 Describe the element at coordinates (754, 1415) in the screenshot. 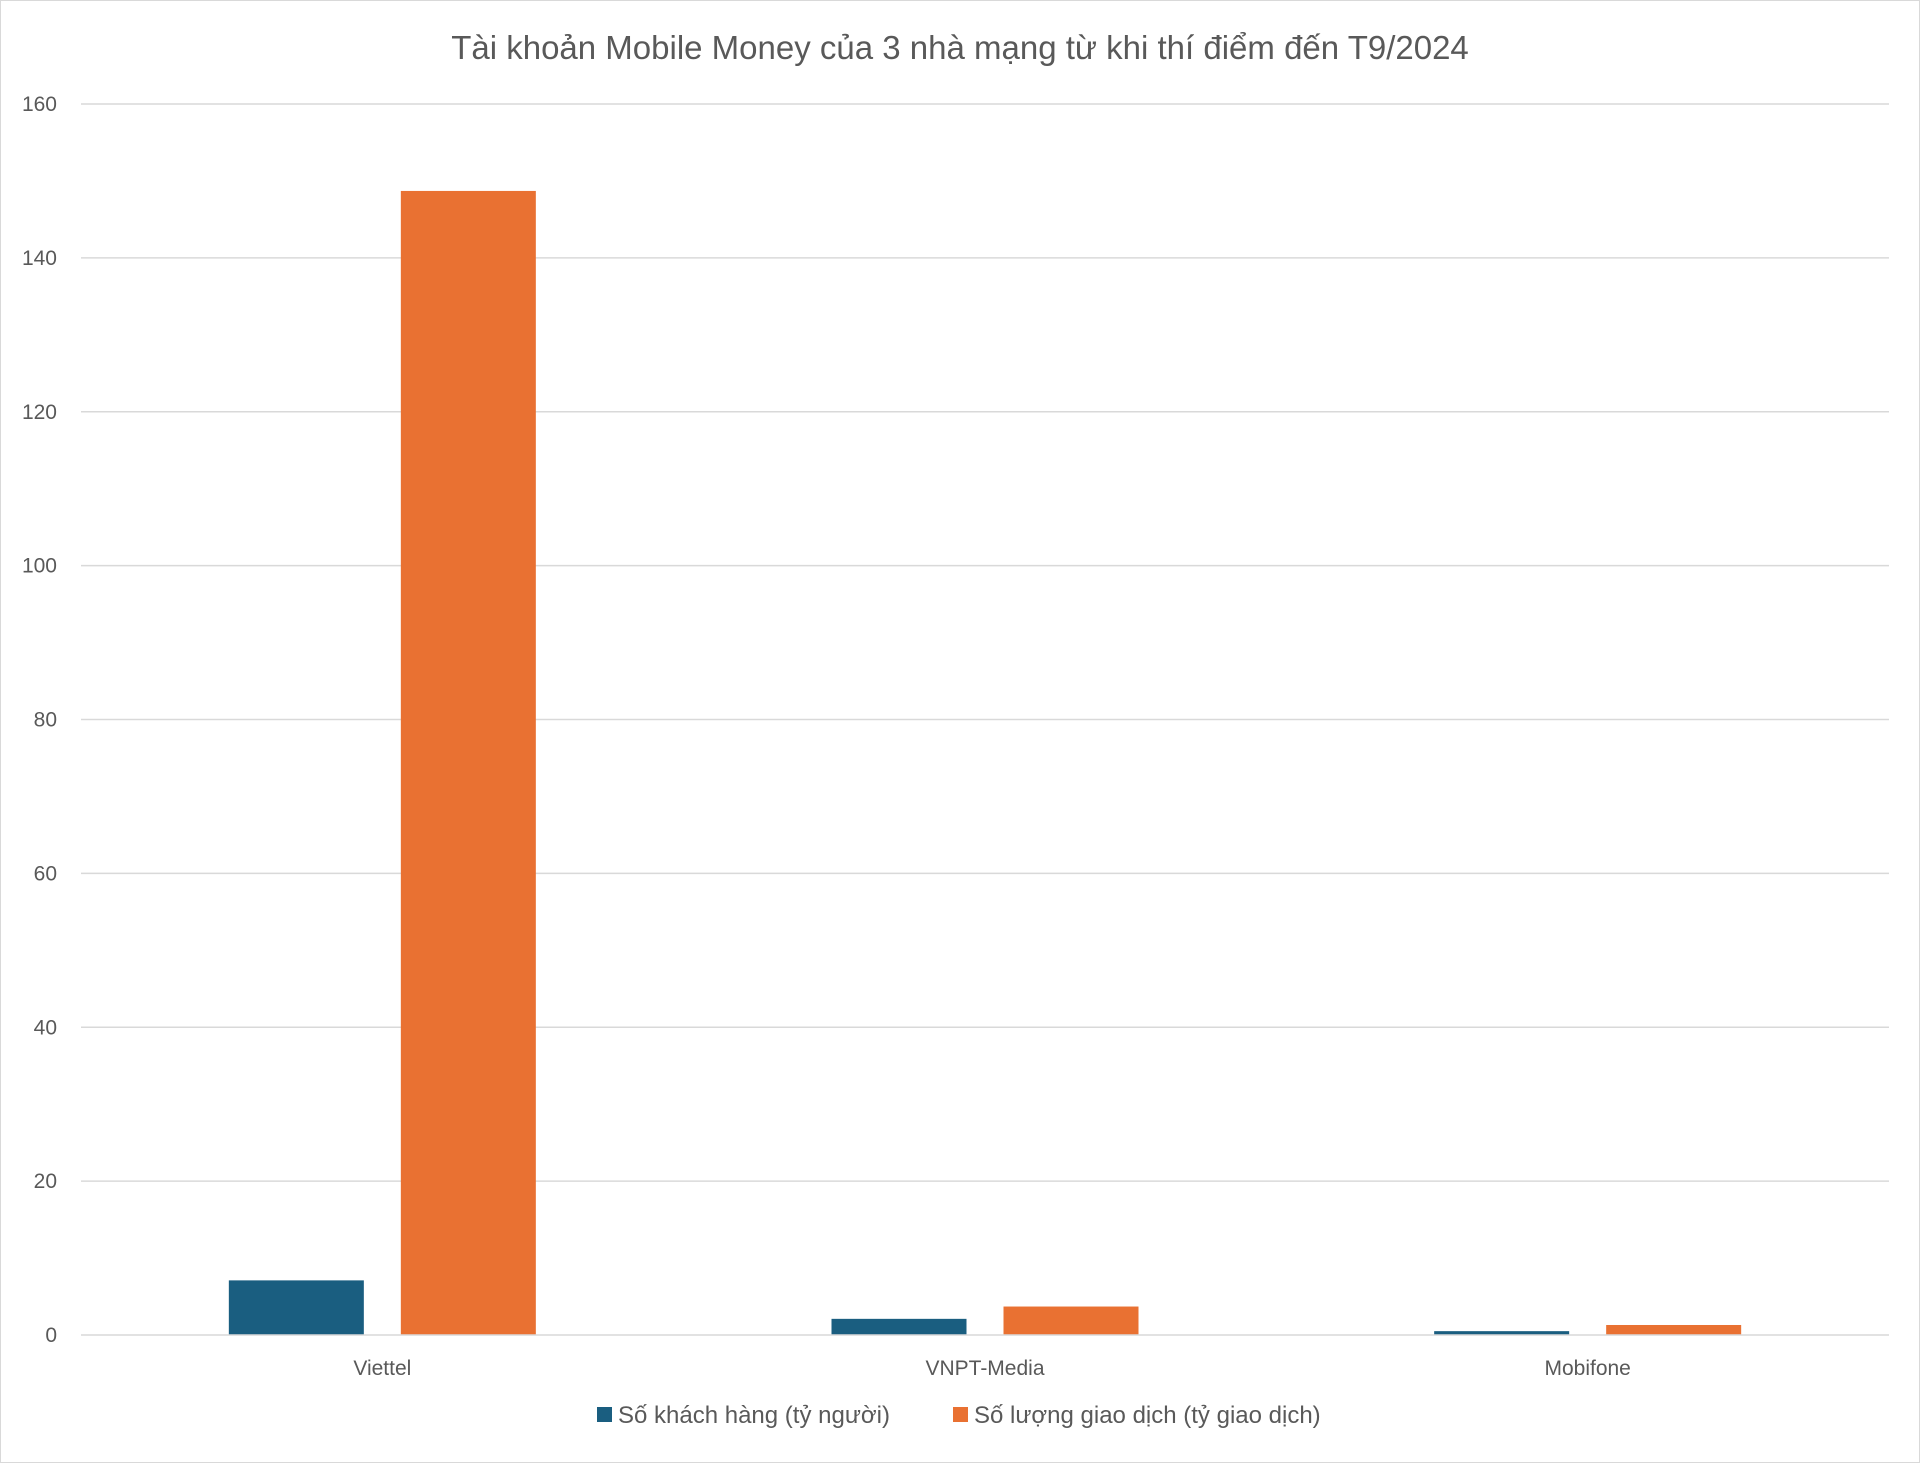

I see `legend-label: Số khách hàng (tỷ người)` at that location.